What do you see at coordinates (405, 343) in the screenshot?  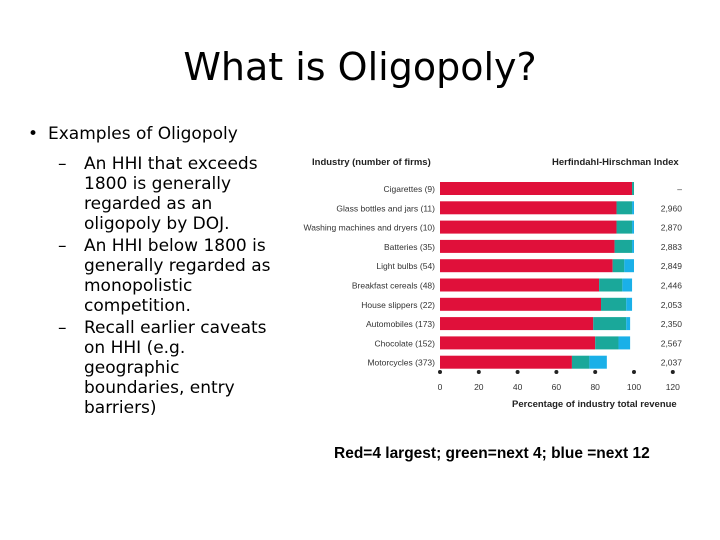 I see `category-label: Chocolate (152)` at bounding box center [405, 343].